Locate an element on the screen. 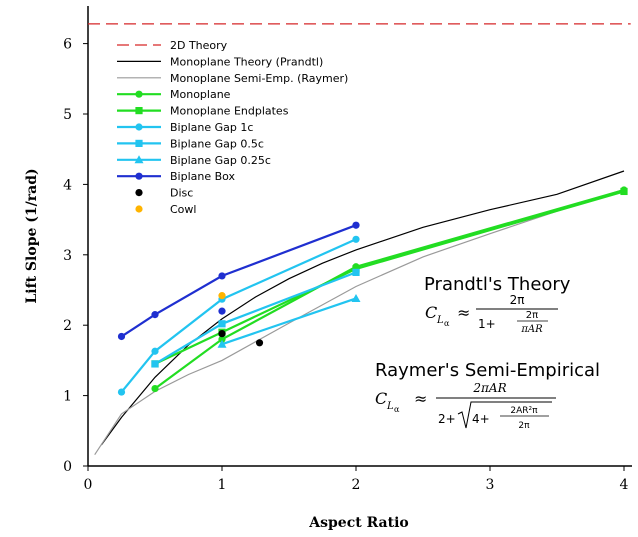  legend-label: Biplane Box is located at coordinates (203, 176).